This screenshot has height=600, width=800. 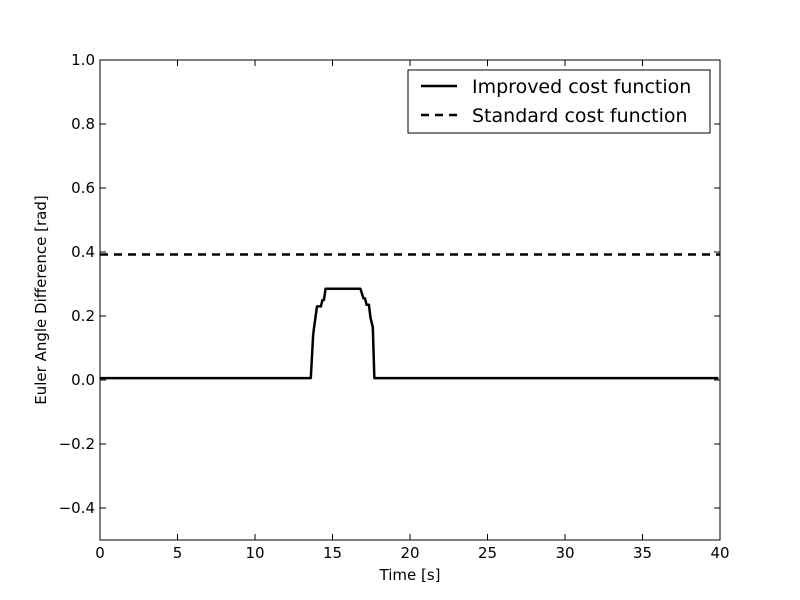 I want to click on y-tick-label: 0.2, so click(x=83, y=316).